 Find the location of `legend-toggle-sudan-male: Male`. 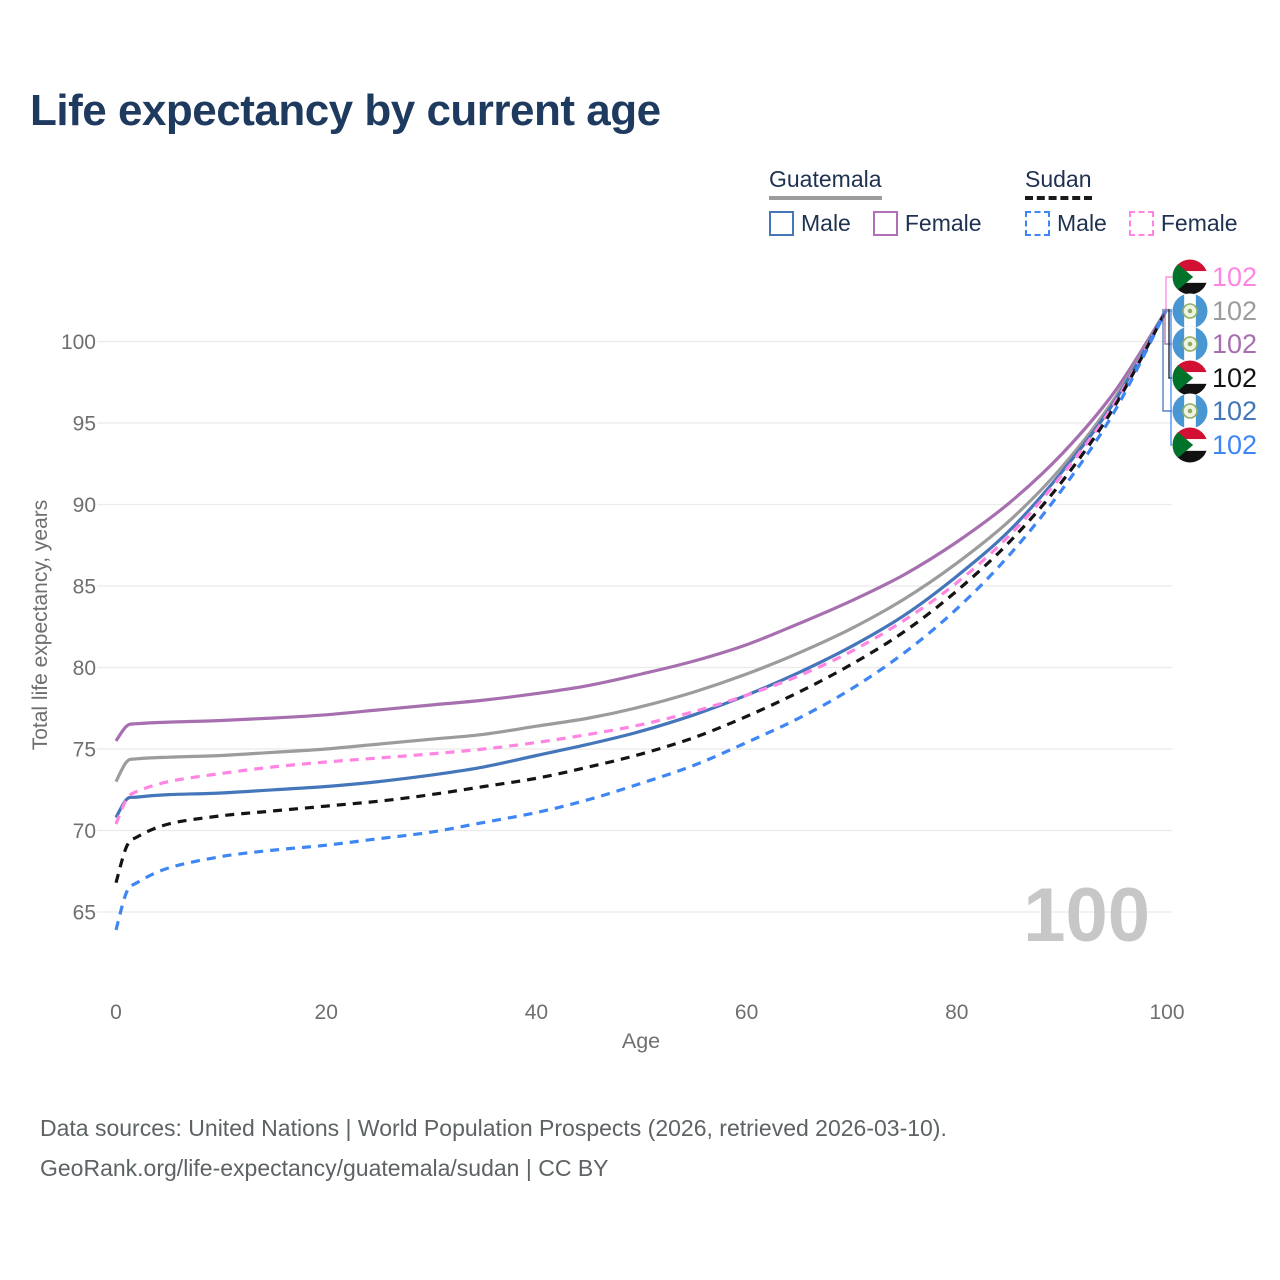

legend-toggle-sudan-male: Male is located at coordinates (1066, 223).